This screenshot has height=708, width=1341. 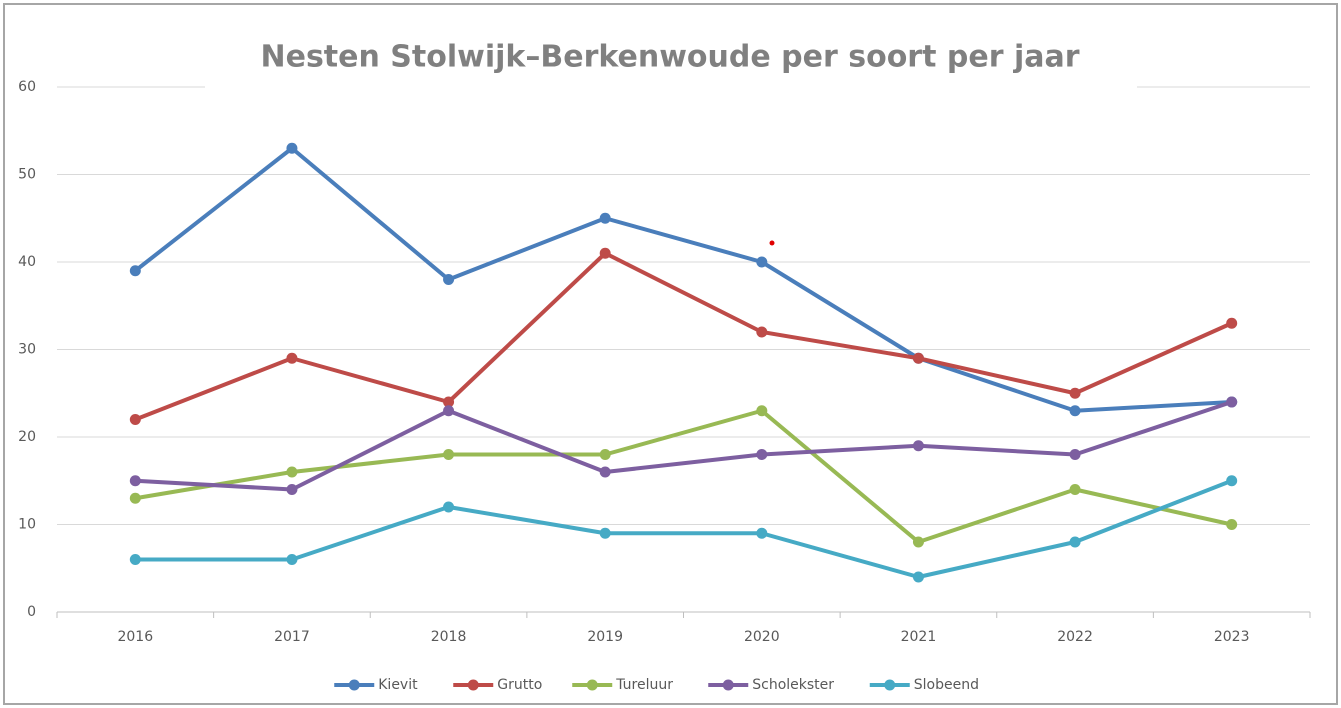 What do you see at coordinates (519, 685) in the screenshot?
I see `legend-label: Grutto` at bounding box center [519, 685].